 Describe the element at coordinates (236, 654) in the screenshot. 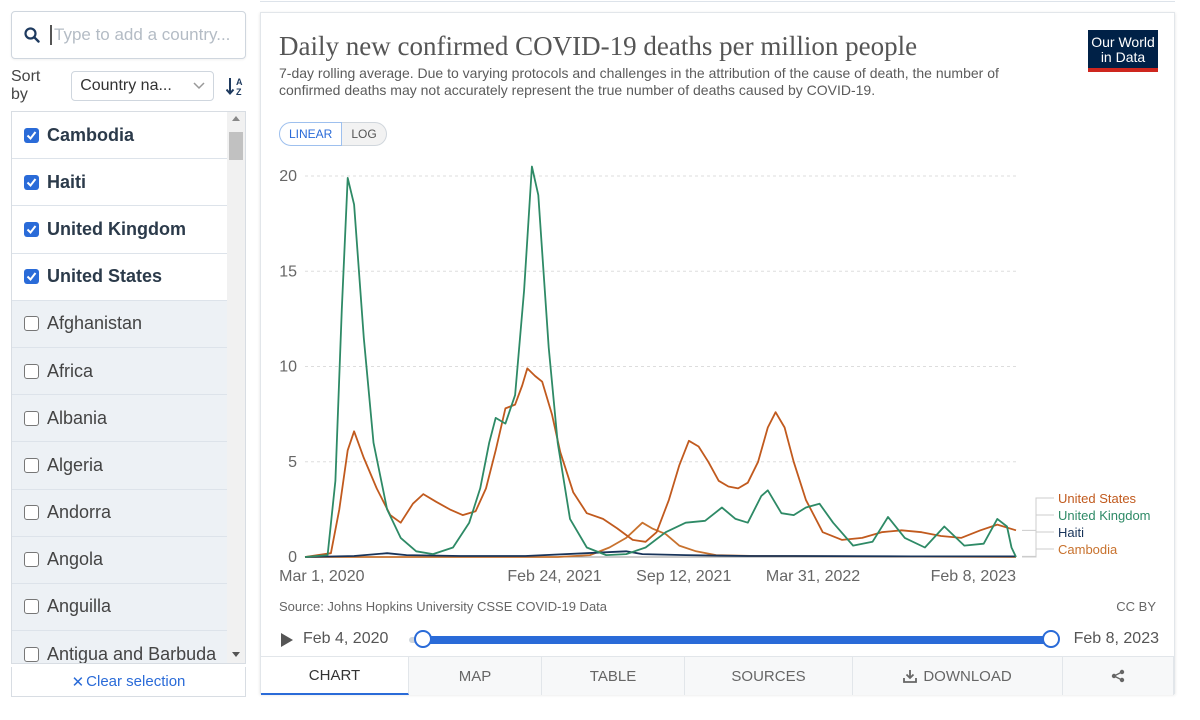

I see `scroll-down-icon` at that location.